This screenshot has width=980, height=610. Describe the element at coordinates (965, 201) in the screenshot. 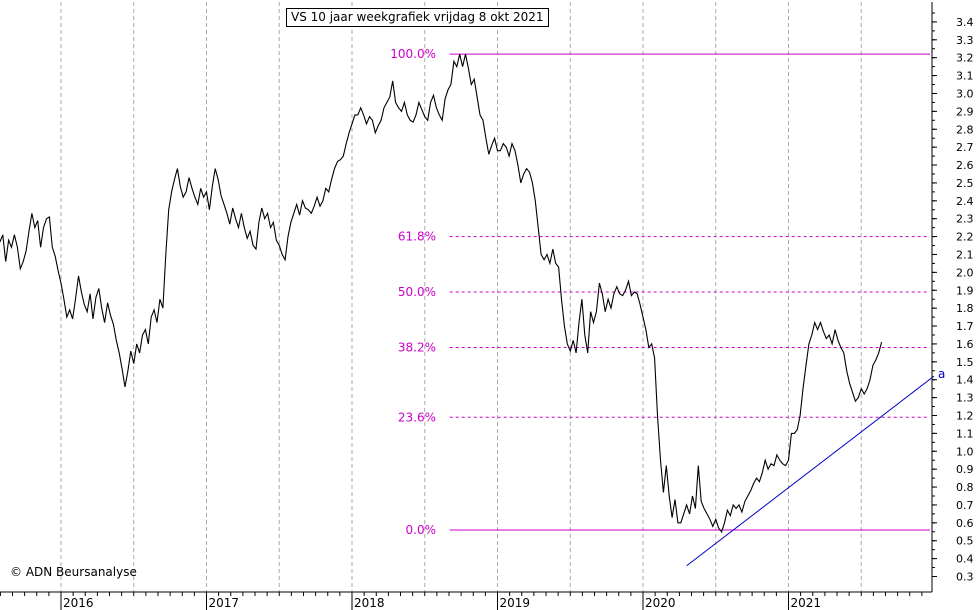

I see `y-tick-label: 2.4` at that location.